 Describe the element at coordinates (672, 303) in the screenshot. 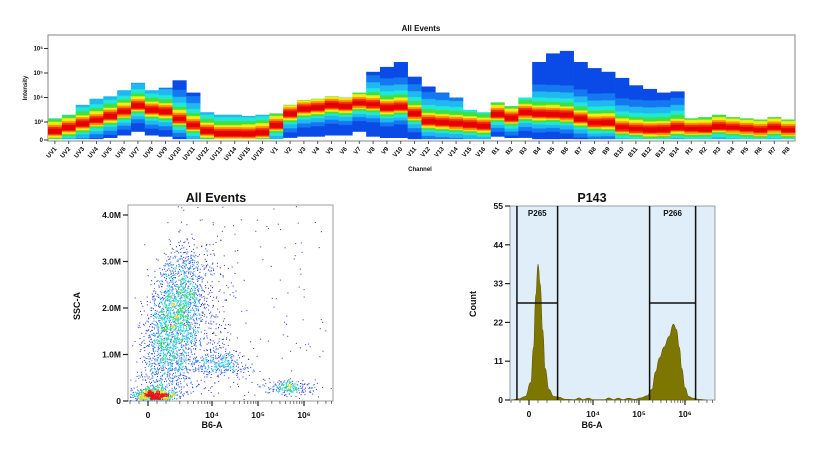

I see `gate-p266: P266` at that location.